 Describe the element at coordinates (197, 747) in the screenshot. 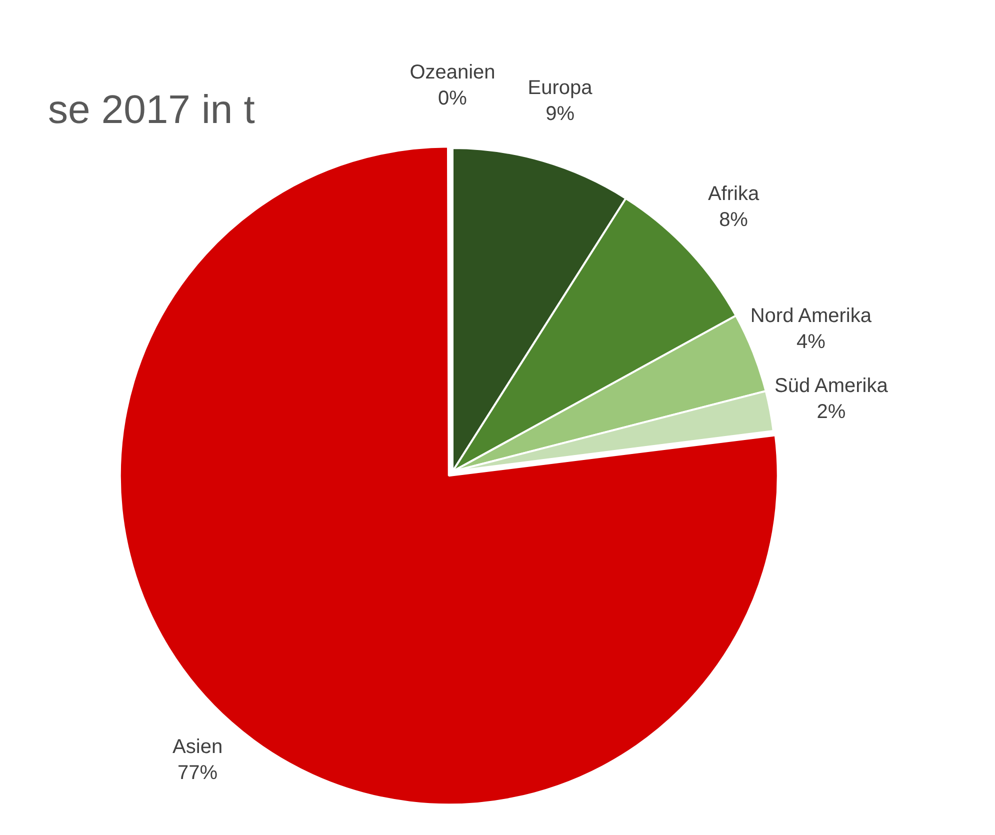

I see `slice-label: Asien` at that location.